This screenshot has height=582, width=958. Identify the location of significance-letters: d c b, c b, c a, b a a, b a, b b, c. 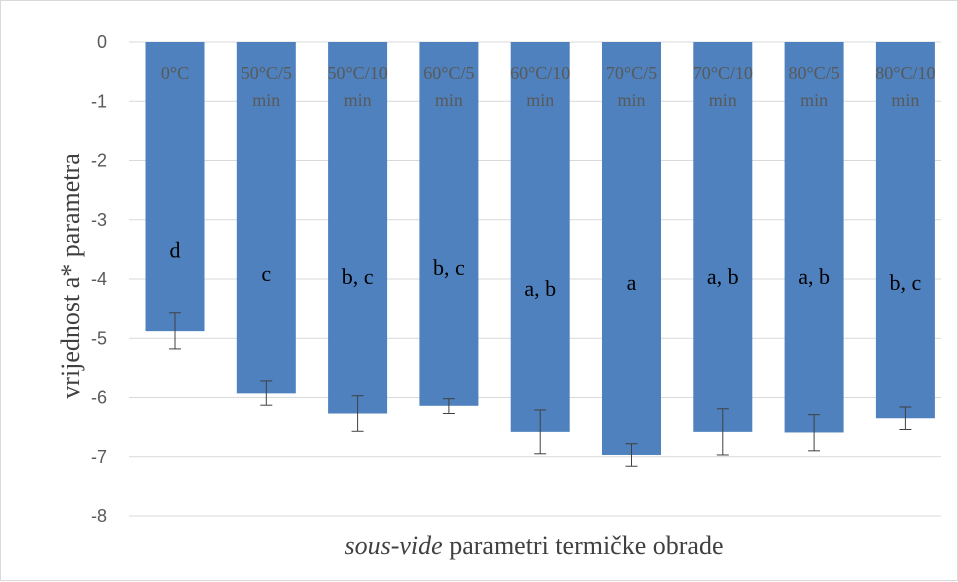
(546, 269).